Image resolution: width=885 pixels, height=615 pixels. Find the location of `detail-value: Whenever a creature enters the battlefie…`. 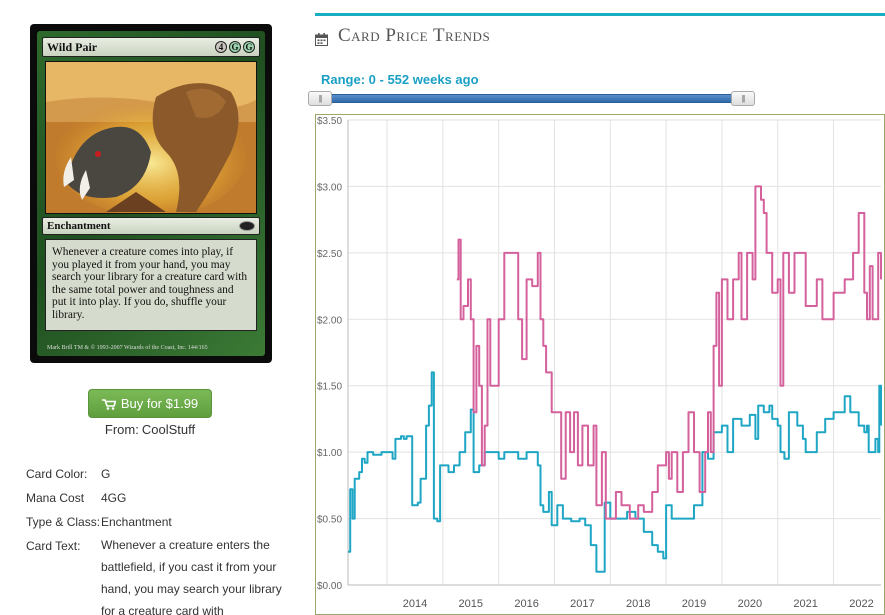

detail-value: Whenever a creature enters the battlefie… is located at coordinates (191, 576).